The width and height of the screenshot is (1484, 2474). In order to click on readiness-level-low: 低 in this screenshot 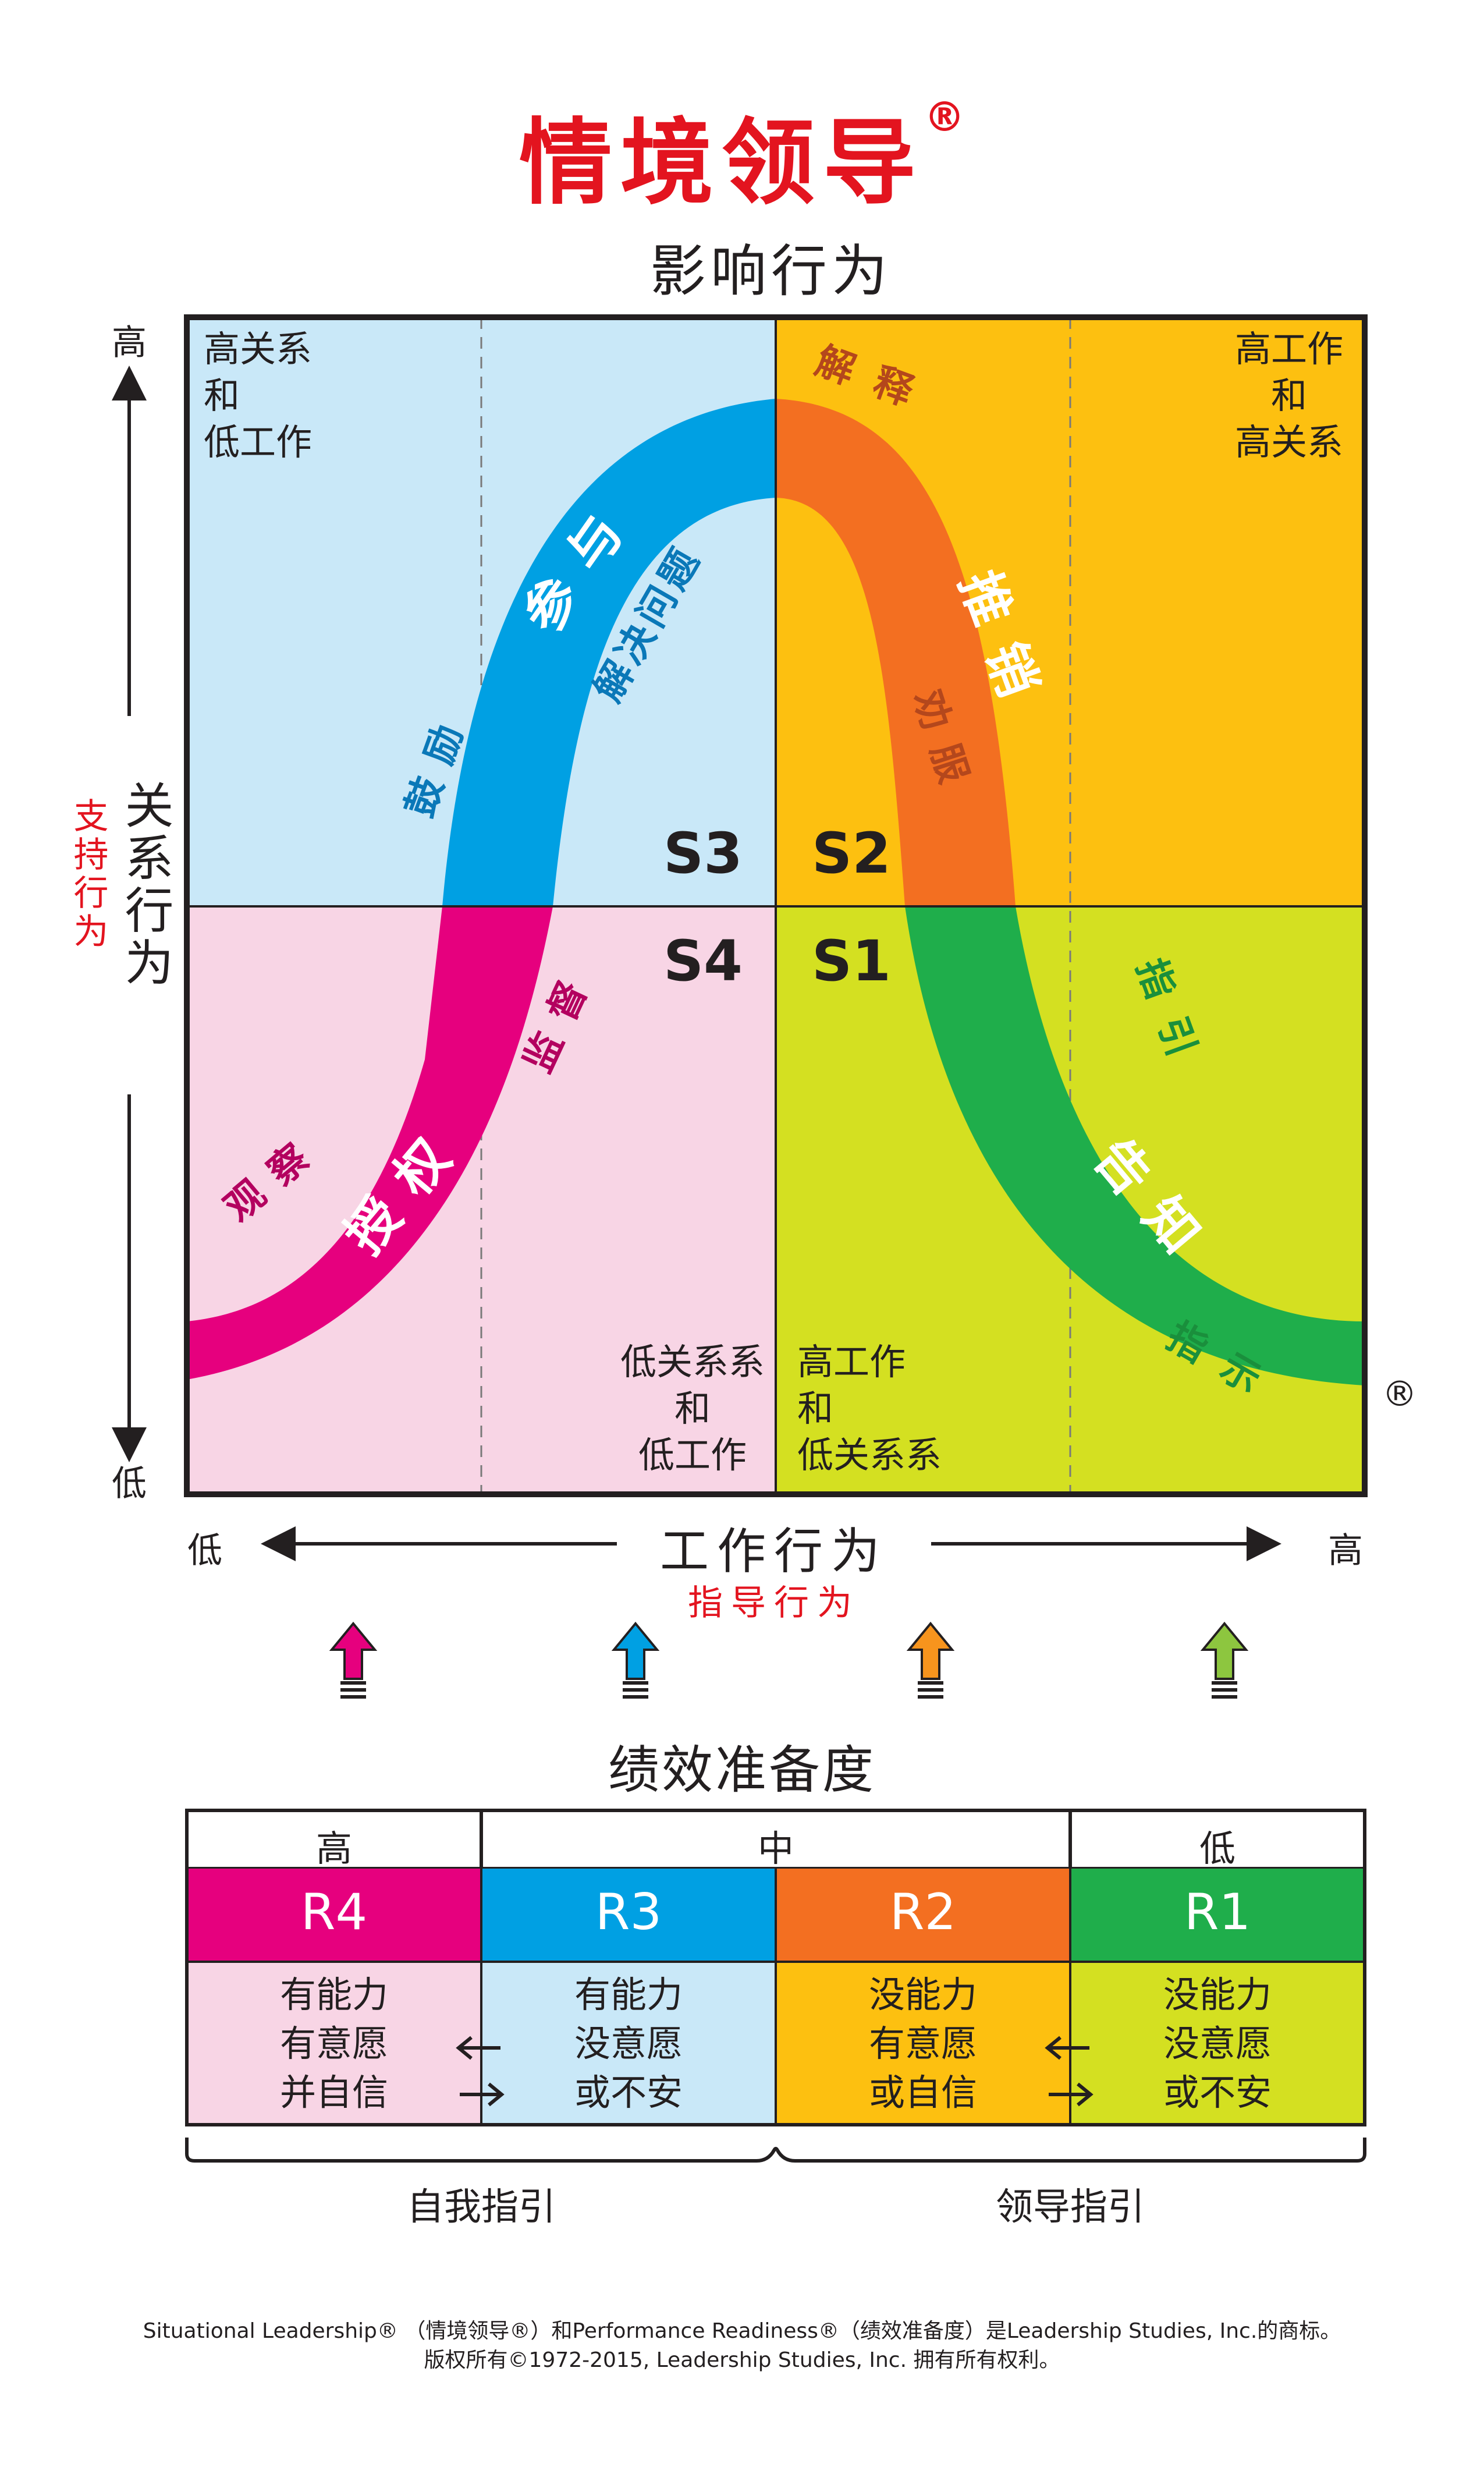, I will do `click(1217, 1848)`.